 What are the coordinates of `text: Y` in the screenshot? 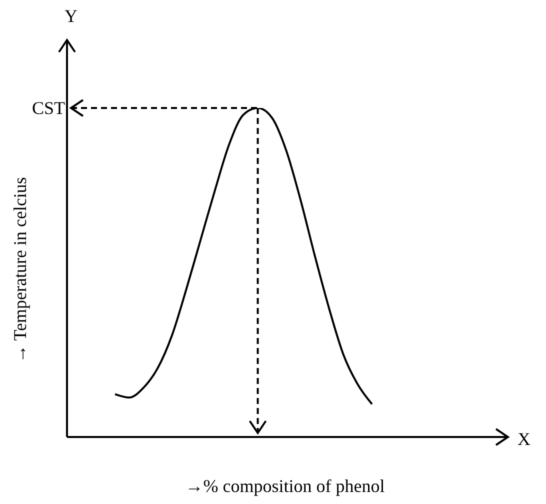 It's located at (71, 16).